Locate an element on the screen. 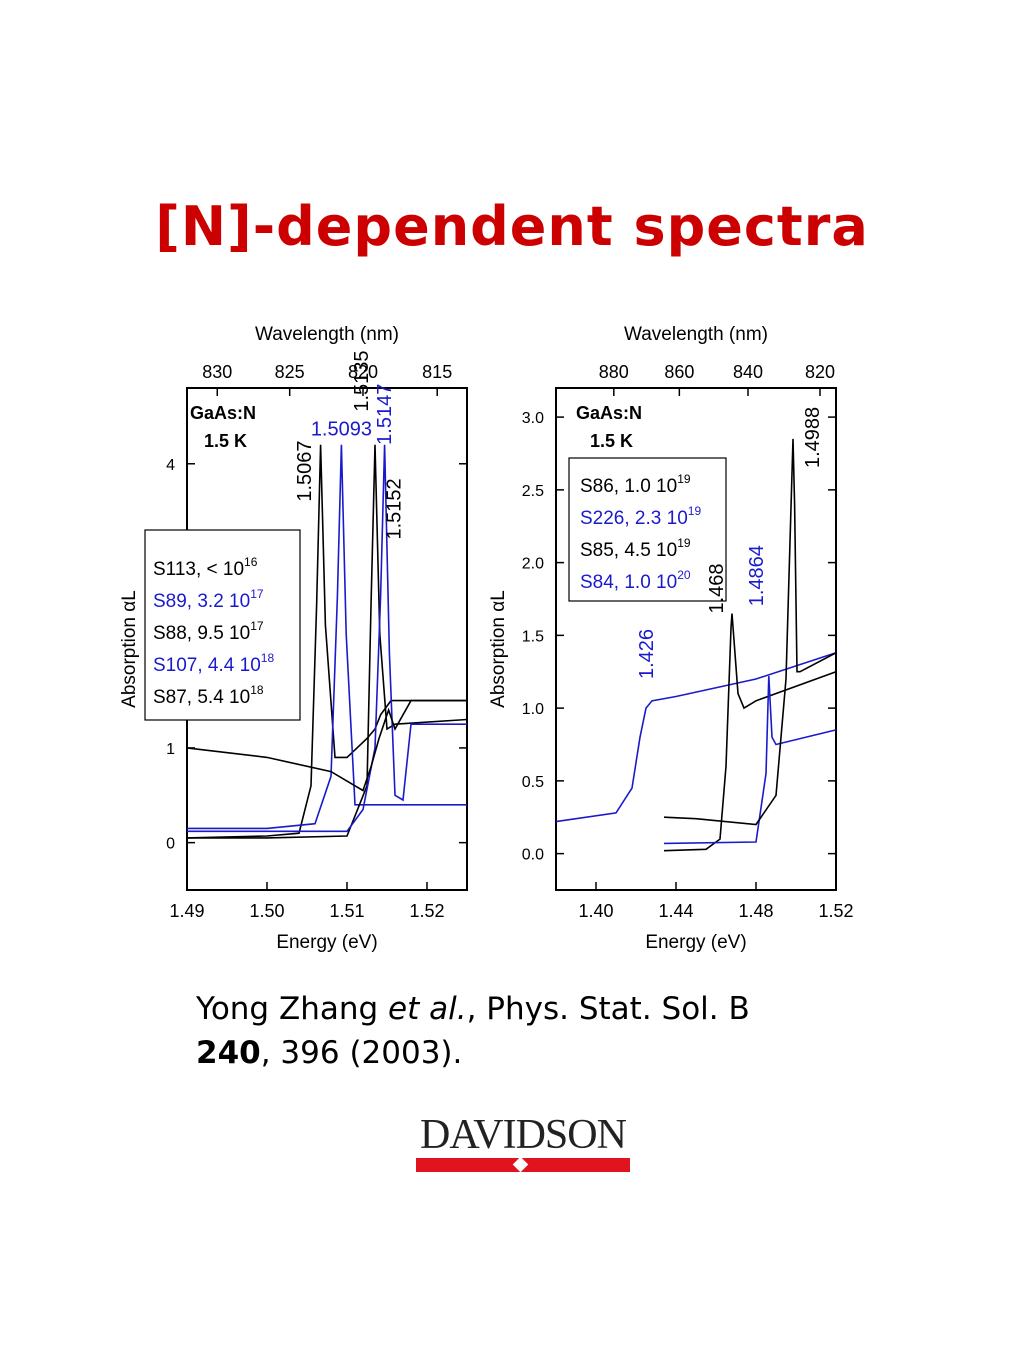 This screenshot has width=1024, height=1365. top-tick-label: 830 is located at coordinates (217, 372).